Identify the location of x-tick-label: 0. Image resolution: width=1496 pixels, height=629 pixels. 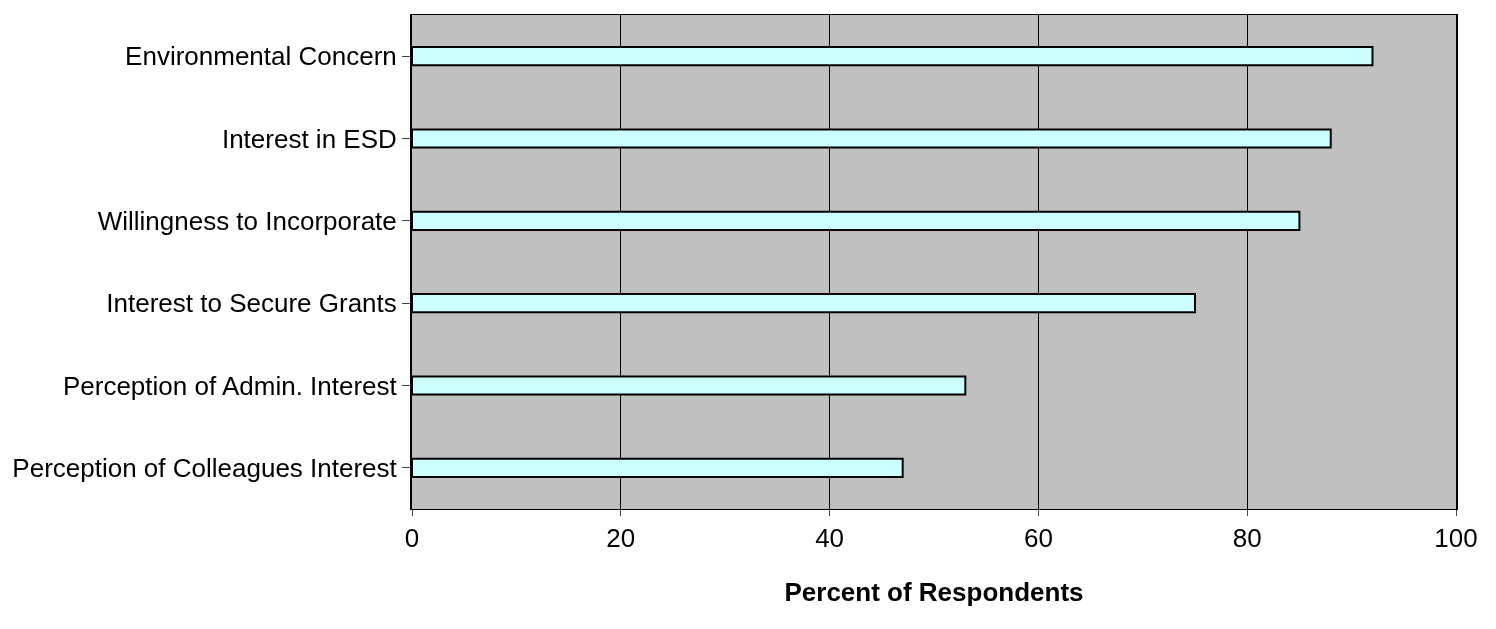
(412, 538).